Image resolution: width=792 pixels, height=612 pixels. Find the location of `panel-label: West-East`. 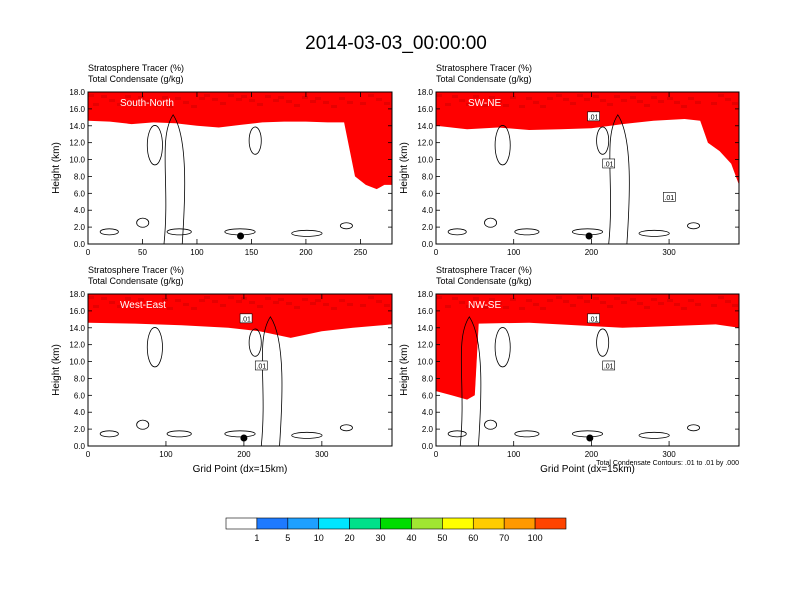

panel-label: West-East is located at coordinates (143, 305).